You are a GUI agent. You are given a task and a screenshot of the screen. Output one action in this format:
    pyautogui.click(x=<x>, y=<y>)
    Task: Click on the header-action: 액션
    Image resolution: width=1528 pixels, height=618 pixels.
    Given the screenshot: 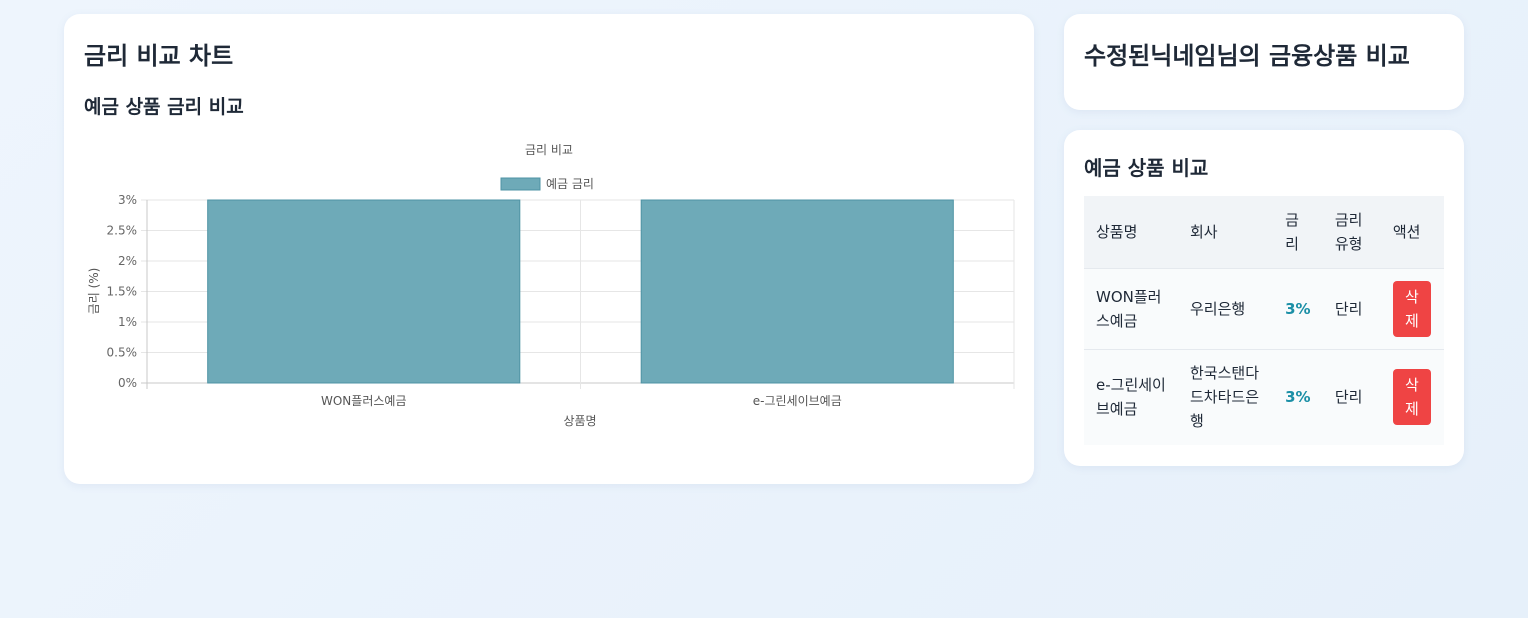 What is the action you would take?
    pyautogui.click(x=1412, y=232)
    